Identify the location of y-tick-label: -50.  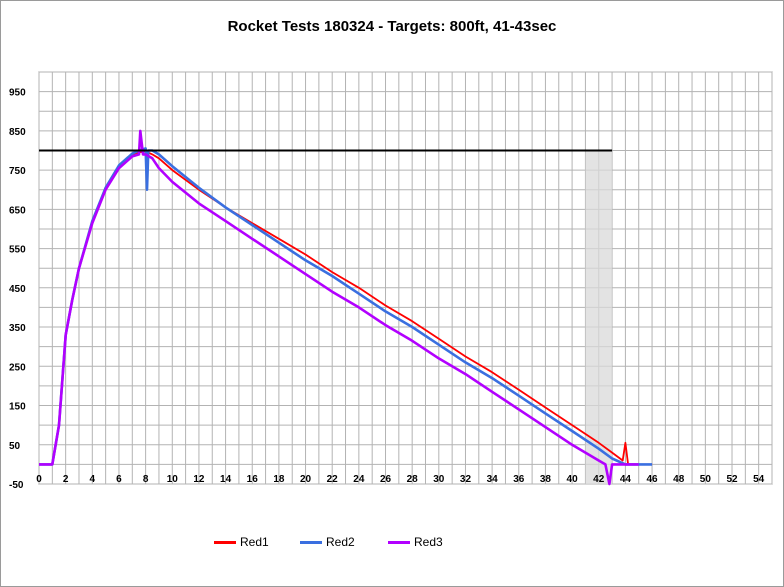
(16, 485).